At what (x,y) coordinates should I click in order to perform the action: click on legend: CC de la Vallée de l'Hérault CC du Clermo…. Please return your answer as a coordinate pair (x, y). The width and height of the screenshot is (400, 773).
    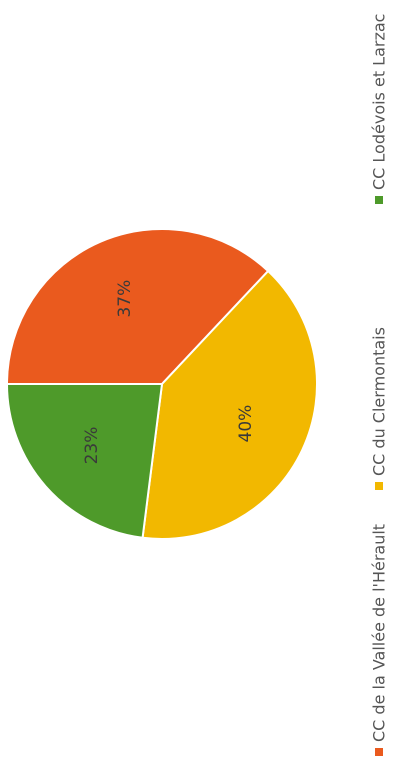
    Looking at the image, I should click on (379, 385).